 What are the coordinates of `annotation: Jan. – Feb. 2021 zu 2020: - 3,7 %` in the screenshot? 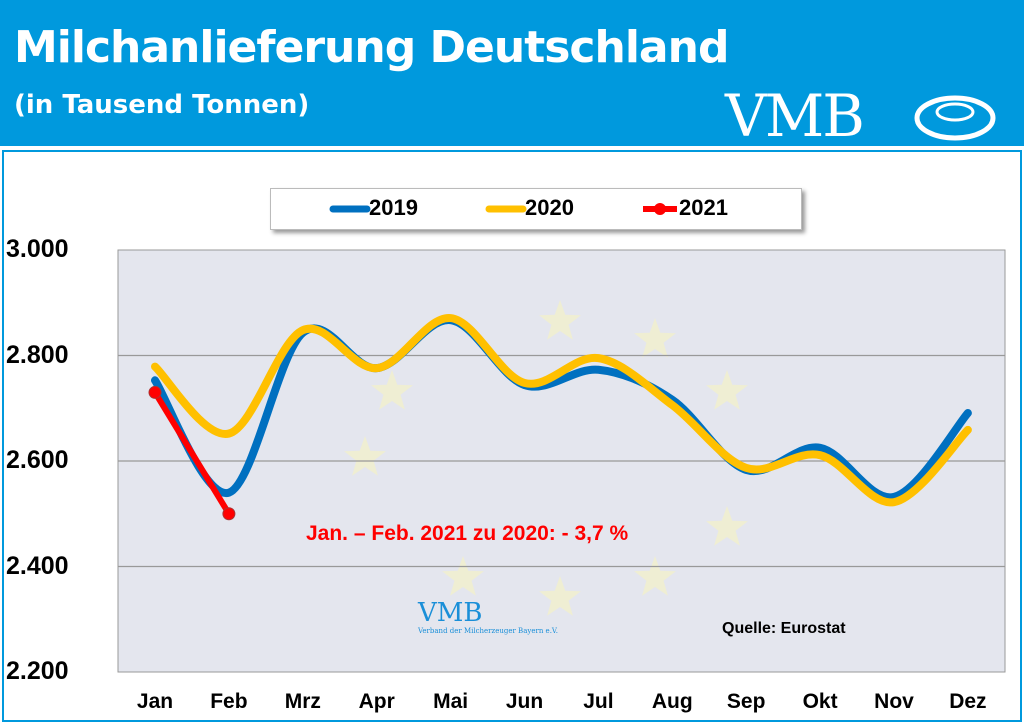 It's located at (467, 533).